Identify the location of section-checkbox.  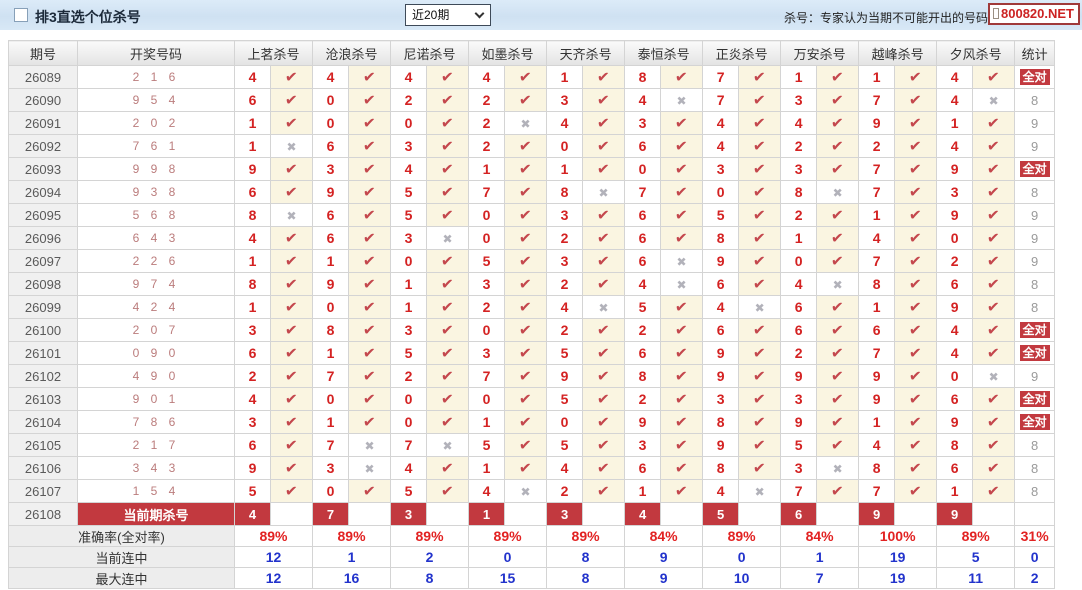
(21, 15).